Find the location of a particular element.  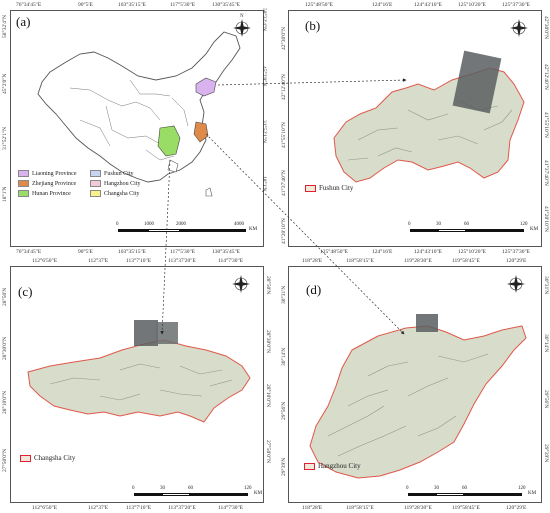

a-top-tick: 76°34'45"E is located at coordinates (29, 5).